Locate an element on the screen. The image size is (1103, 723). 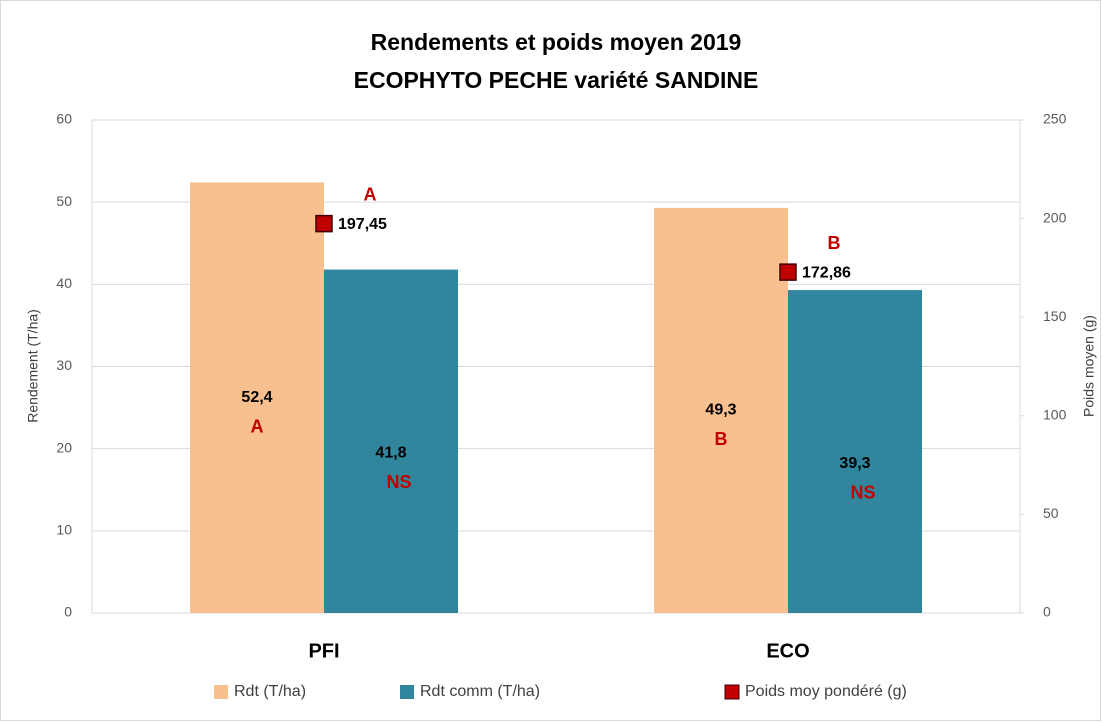
legend-label: Rdt (T/ha) is located at coordinates (270, 691).